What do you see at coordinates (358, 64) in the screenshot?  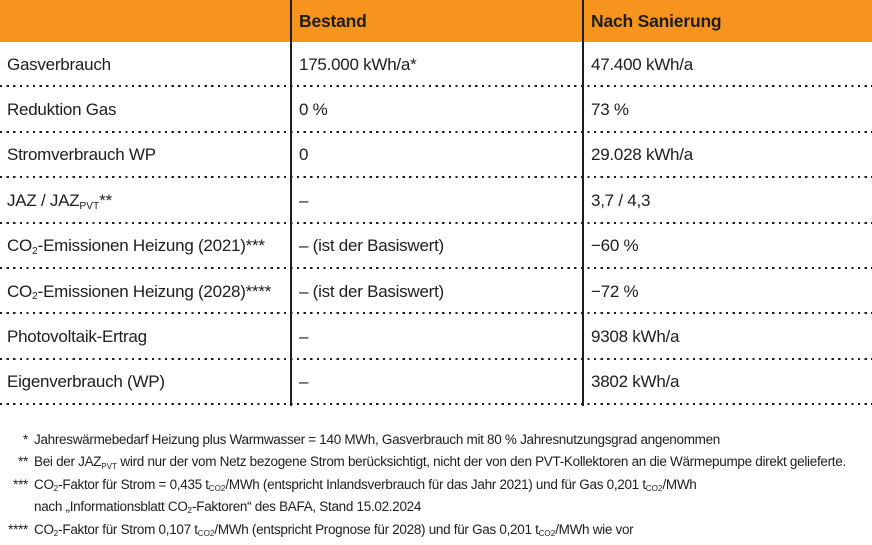 I see `cell-bestand: 175.000 kWh/a*` at bounding box center [358, 64].